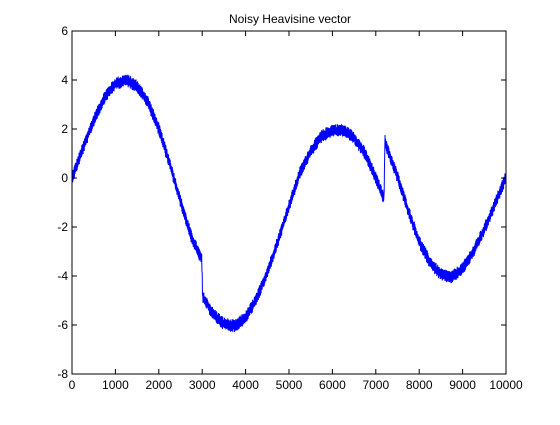 The image size is (560, 425). I want to click on y-tick-label: -8, so click(62, 374).